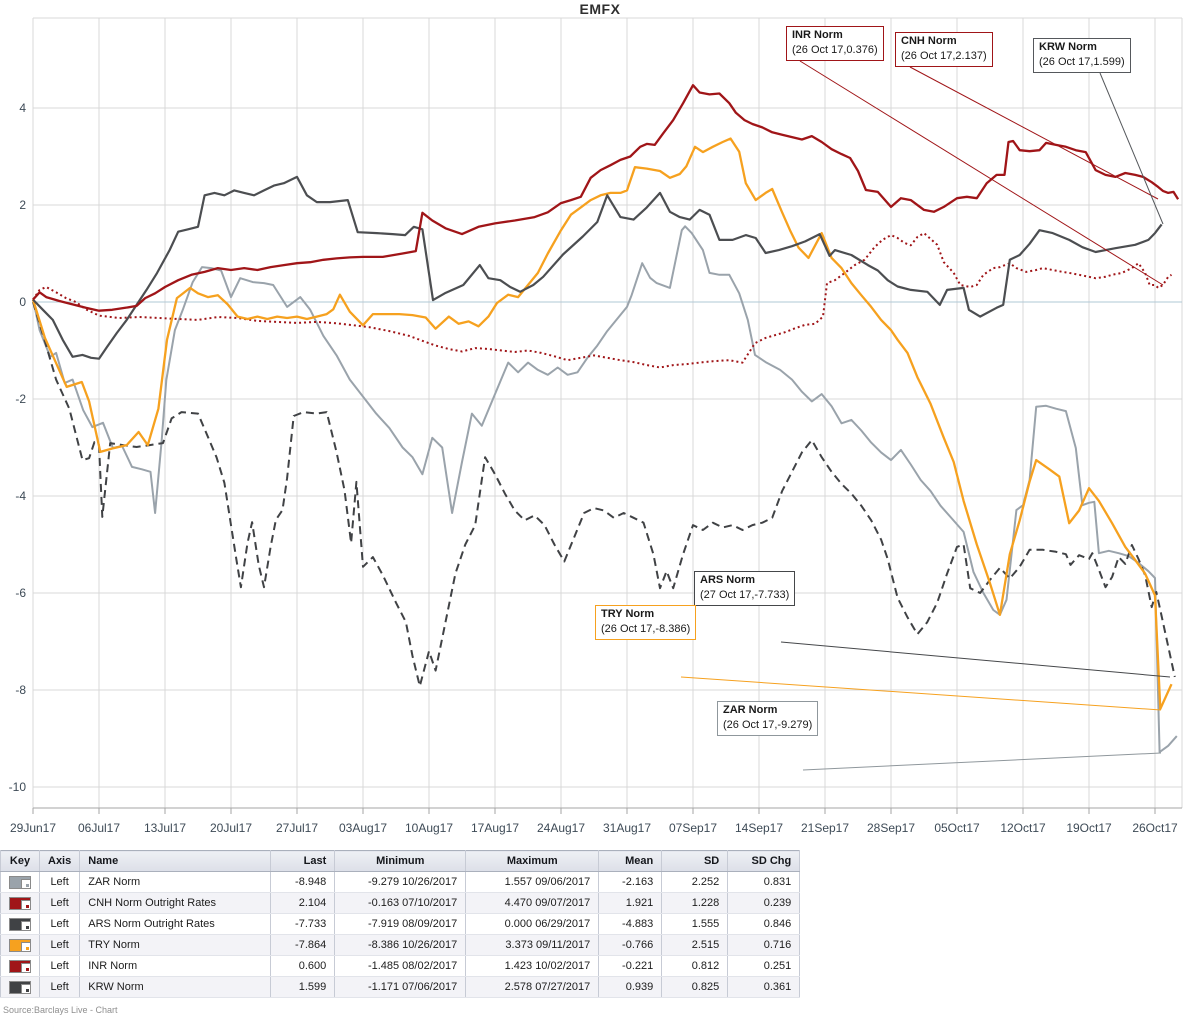  Describe the element at coordinates (630, 882) in the screenshot. I see `table-cell-mean: -2.163` at that location.